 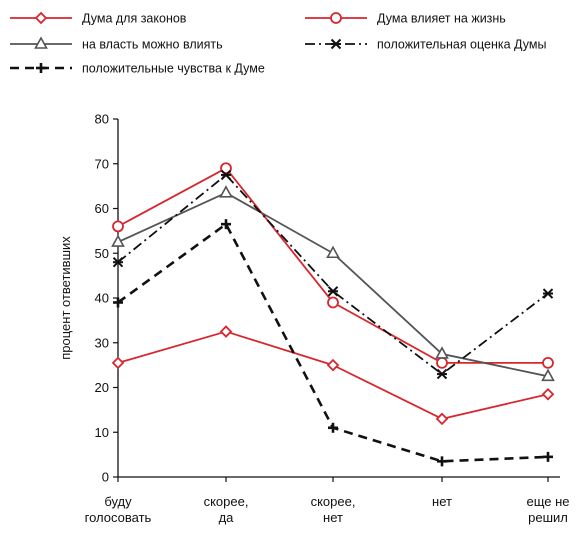 I want to click on legend-label: Дума для законов, so click(x=134, y=19).